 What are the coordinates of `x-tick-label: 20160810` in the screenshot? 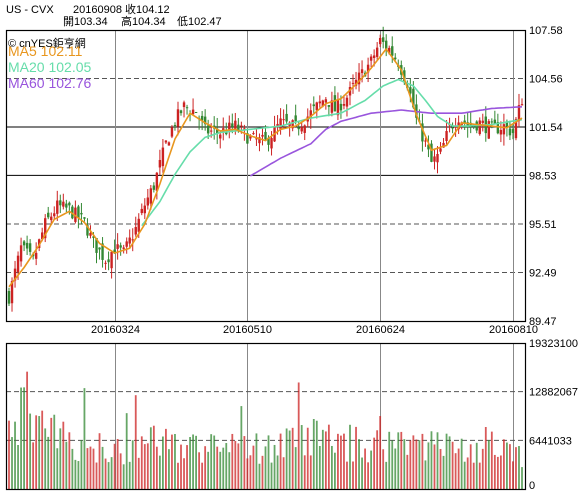 It's located at (513, 330).